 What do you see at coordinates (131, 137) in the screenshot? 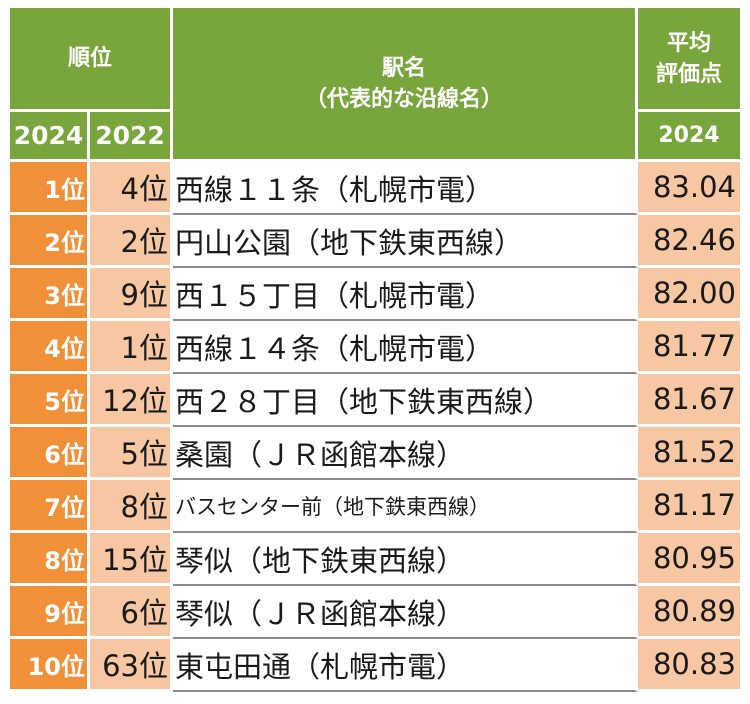
I see `year-2022-header: 2022` at bounding box center [131, 137].